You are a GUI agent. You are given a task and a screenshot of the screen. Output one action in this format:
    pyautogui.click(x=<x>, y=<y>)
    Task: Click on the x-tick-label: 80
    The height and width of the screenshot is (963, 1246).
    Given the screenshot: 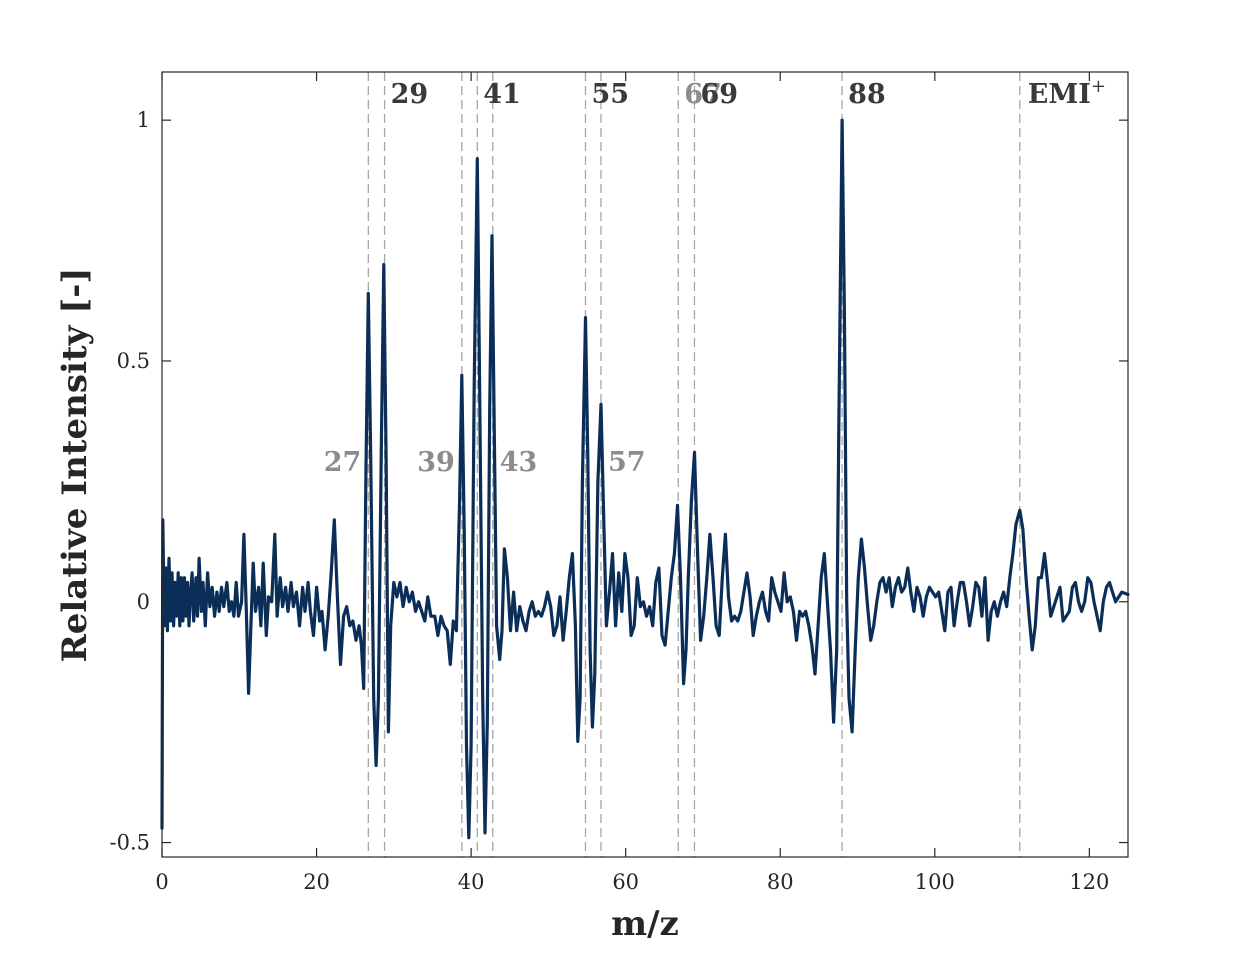 What is the action you would take?
    pyautogui.click(x=780, y=882)
    